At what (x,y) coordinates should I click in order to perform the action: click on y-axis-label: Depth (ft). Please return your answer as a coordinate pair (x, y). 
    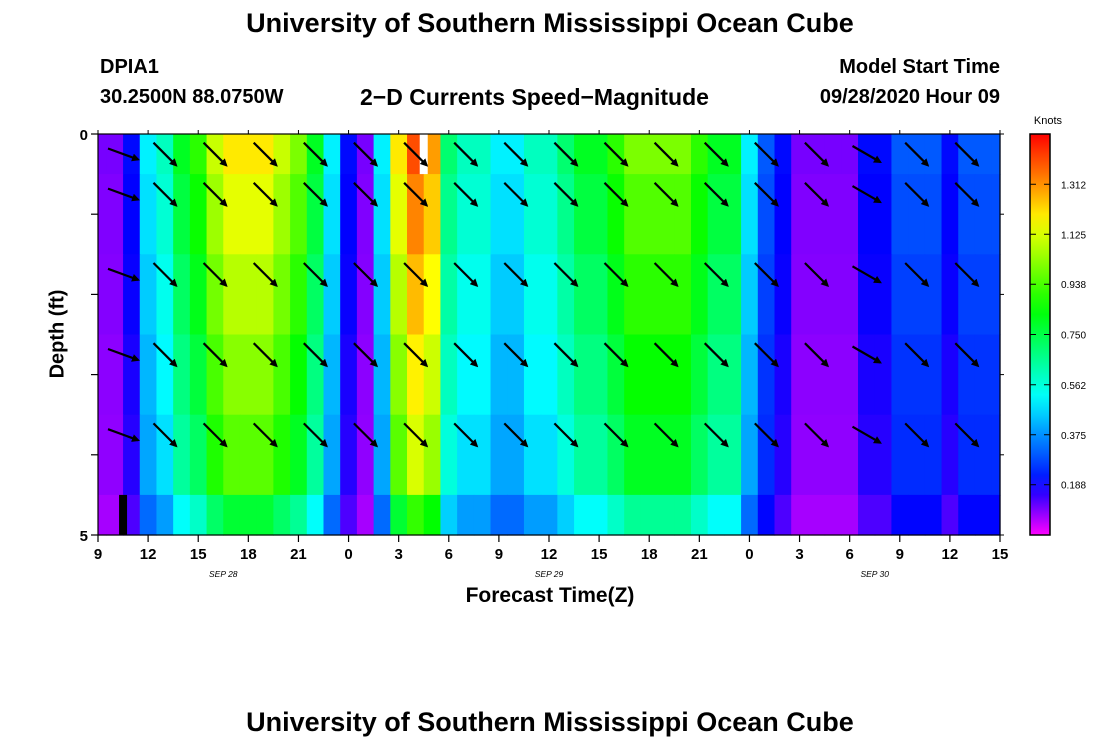
    Looking at the image, I should click on (57, 334).